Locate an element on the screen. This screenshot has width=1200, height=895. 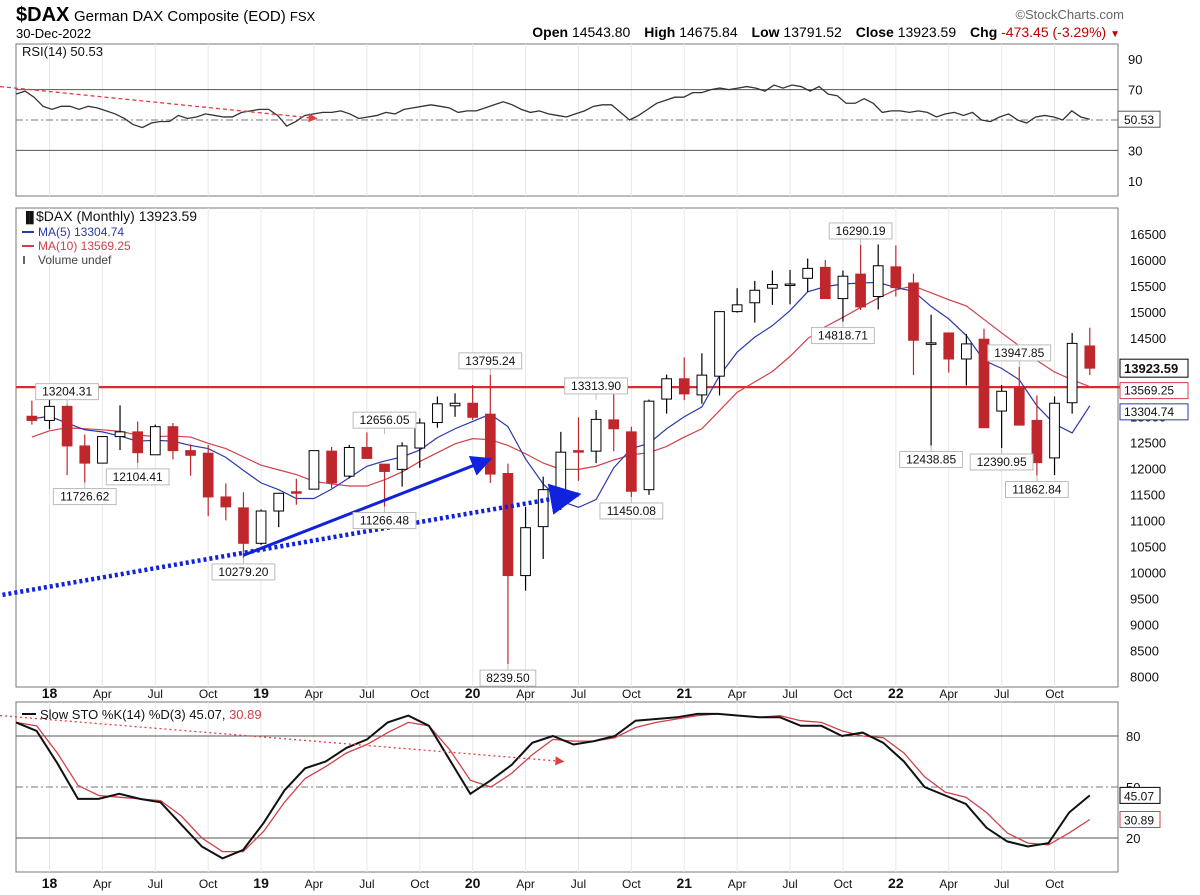
ma10-last-label: 13569.25 is located at coordinates (1149, 391).